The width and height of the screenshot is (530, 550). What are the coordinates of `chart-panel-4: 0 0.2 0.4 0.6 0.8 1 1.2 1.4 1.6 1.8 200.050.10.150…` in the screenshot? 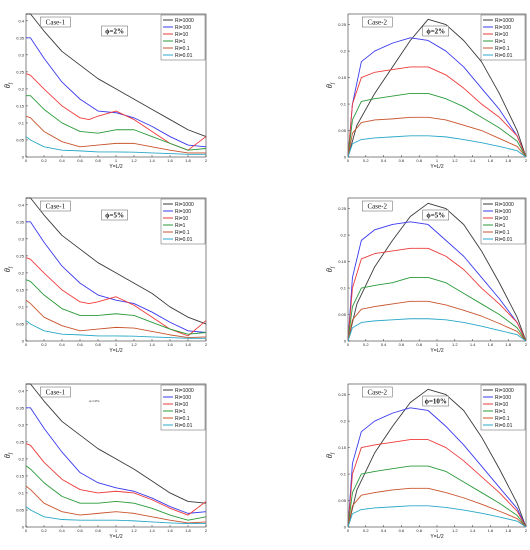 It's located at (426, 275).